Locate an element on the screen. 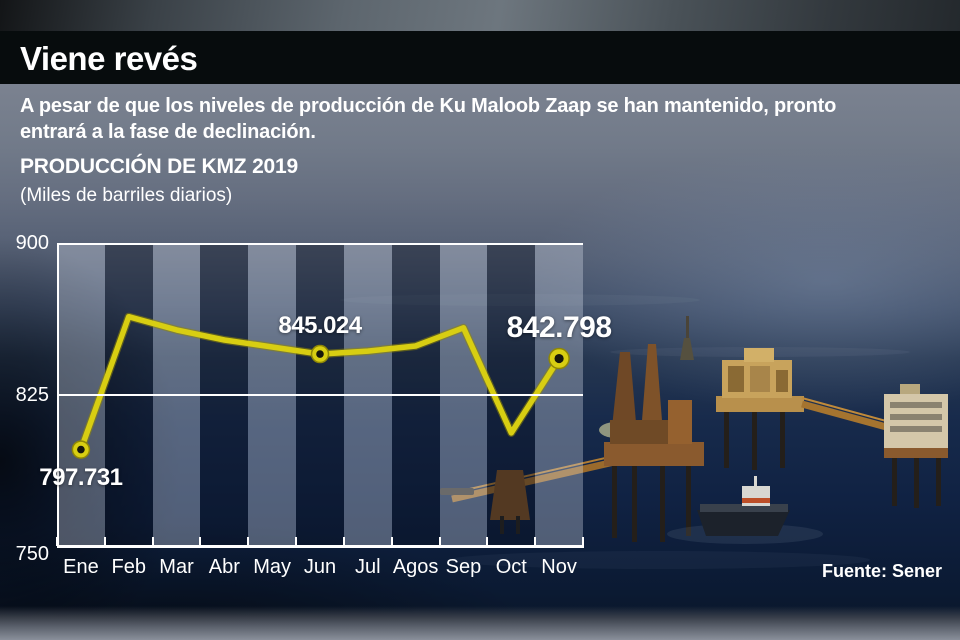  x-axis-label-may: May is located at coordinates (272, 567).